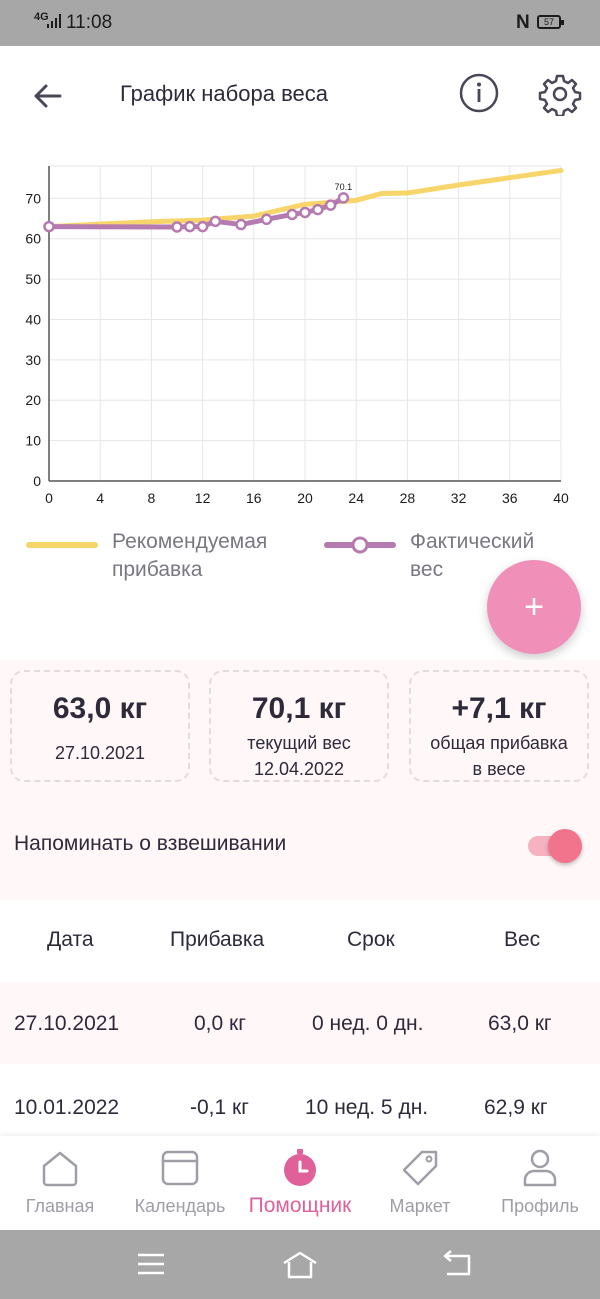 Image resolution: width=600 pixels, height=1299 pixels. Describe the element at coordinates (60, 1206) in the screenshot. I see `tab-home-label: Главная` at that location.